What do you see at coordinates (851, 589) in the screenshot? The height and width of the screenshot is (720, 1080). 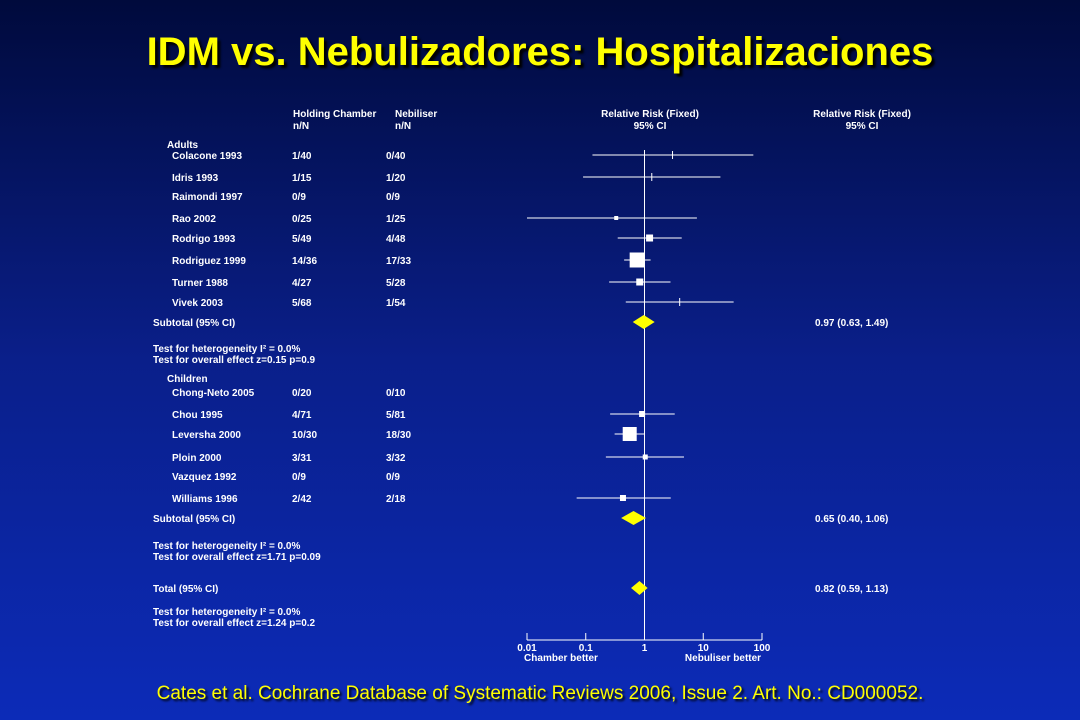 I see `total-value: 0.82 (0.59, 1.13)` at bounding box center [851, 589].